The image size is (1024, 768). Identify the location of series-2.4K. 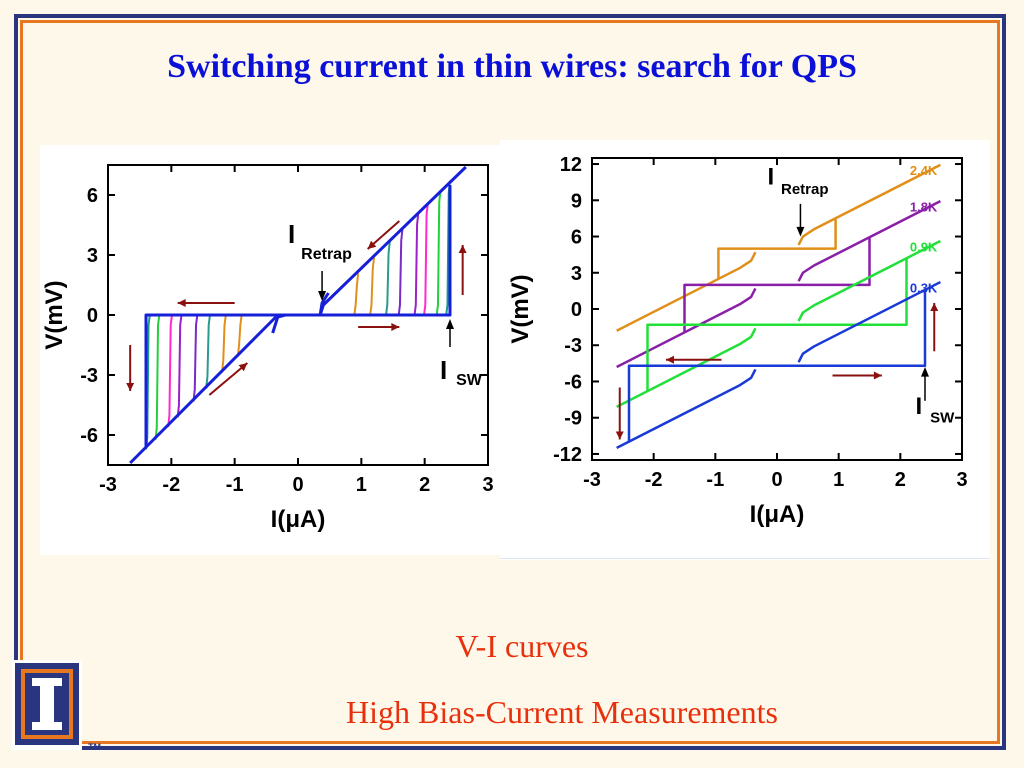
(778, 247).